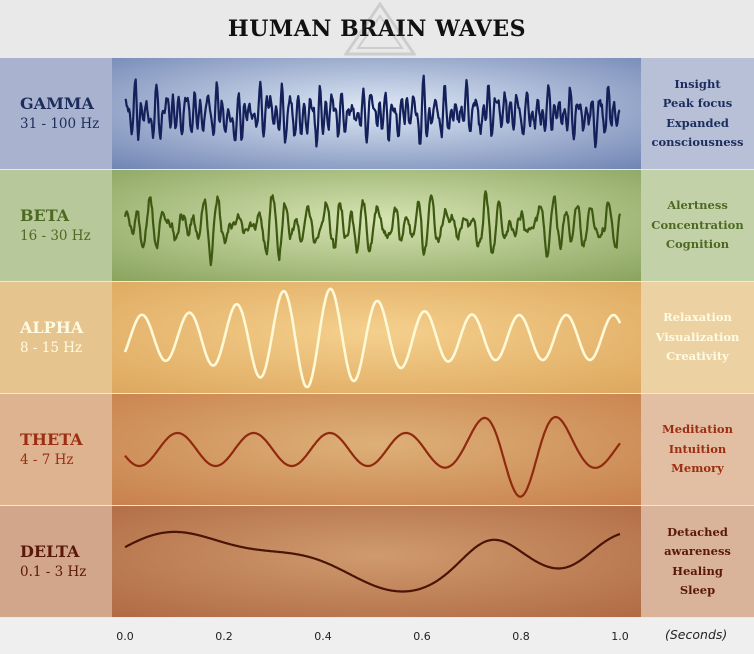 This screenshot has height=654, width=754. Describe the element at coordinates (45, 215) in the screenshot. I see `wave-name: BETA` at that location.